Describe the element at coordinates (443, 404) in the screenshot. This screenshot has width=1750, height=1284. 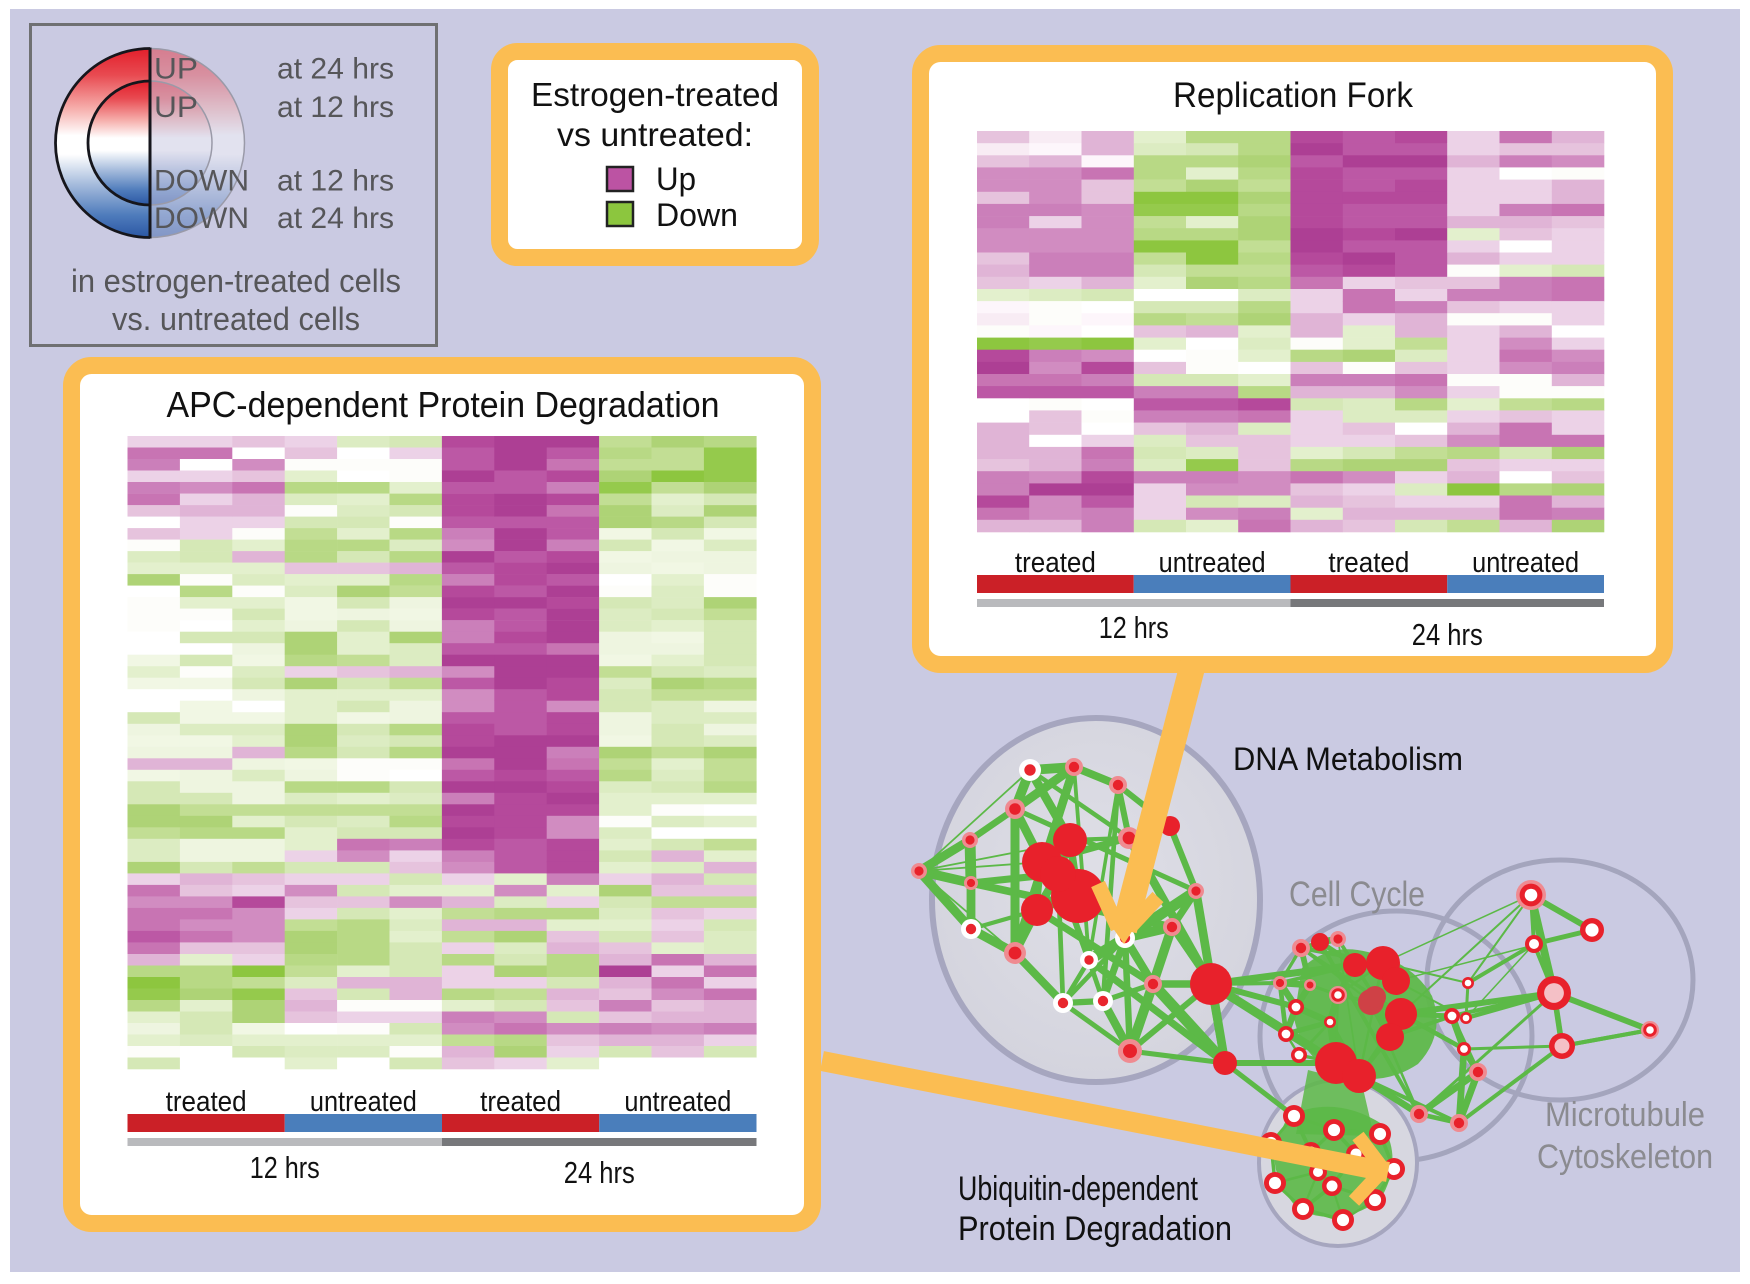
I see `svg-text:APC-dependent Protein Degradat: APC-dependent Protein Degradation` at that location.